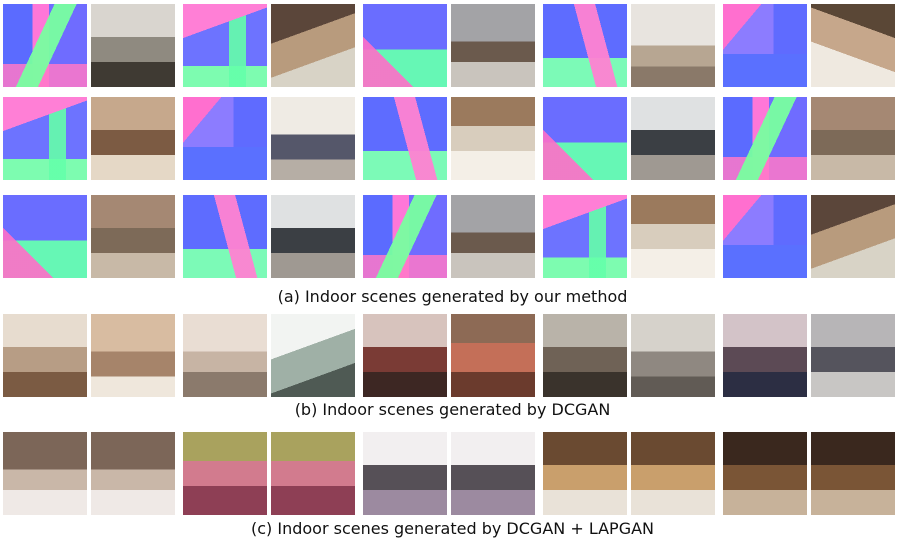 The height and width of the screenshot is (541, 905). Describe the element at coordinates (452, 409) in the screenshot. I see `caption-b: (b) Indoor scenes generated by DCGAN` at that location.